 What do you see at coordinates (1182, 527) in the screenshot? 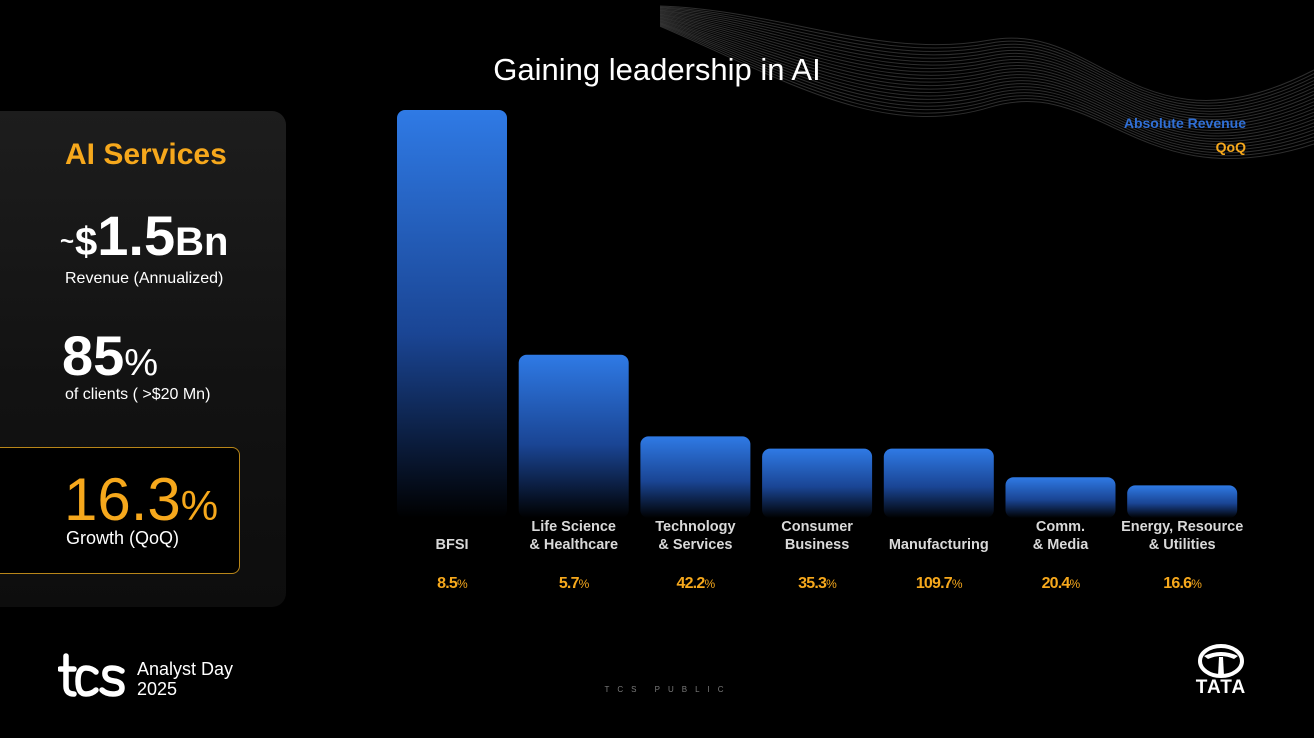
I see `category-label: Energy, Resource` at bounding box center [1182, 527].